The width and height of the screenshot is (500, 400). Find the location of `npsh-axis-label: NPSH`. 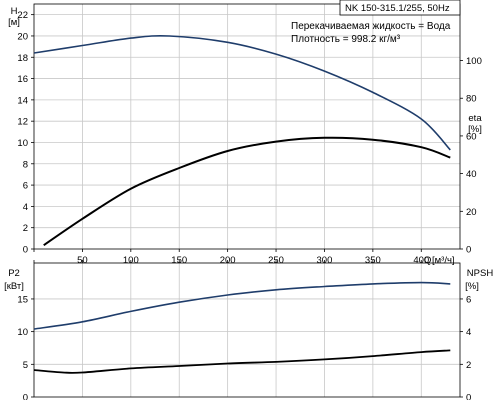

npsh-axis-label: NPSH is located at coordinates (480, 273).